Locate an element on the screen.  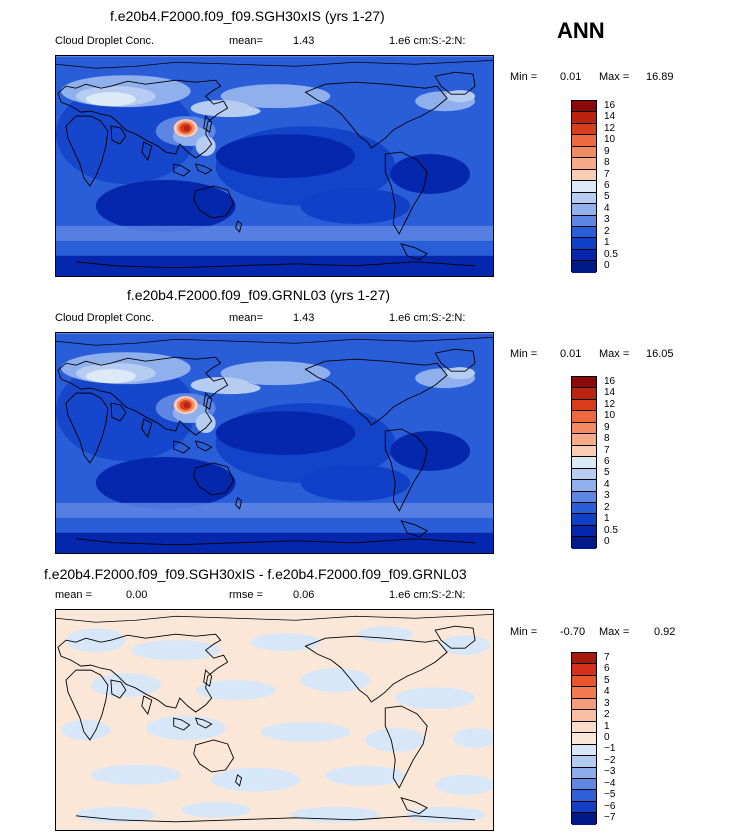
panel2-field-label: Cloud Droplet Conc. is located at coordinates (105, 318).